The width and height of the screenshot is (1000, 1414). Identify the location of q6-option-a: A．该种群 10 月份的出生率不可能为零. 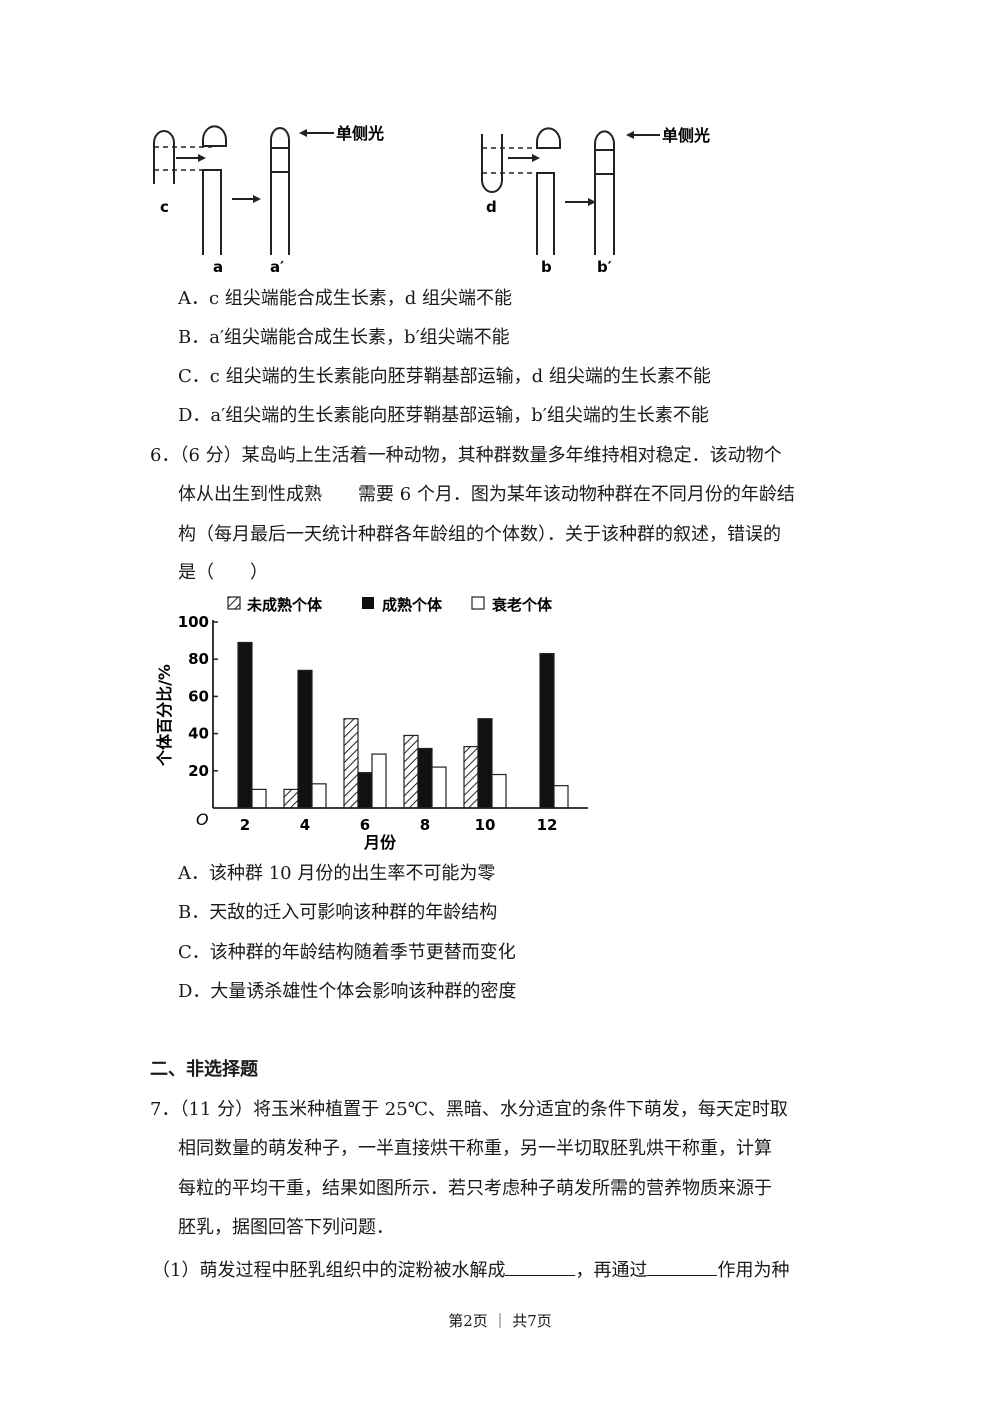
(337, 873).